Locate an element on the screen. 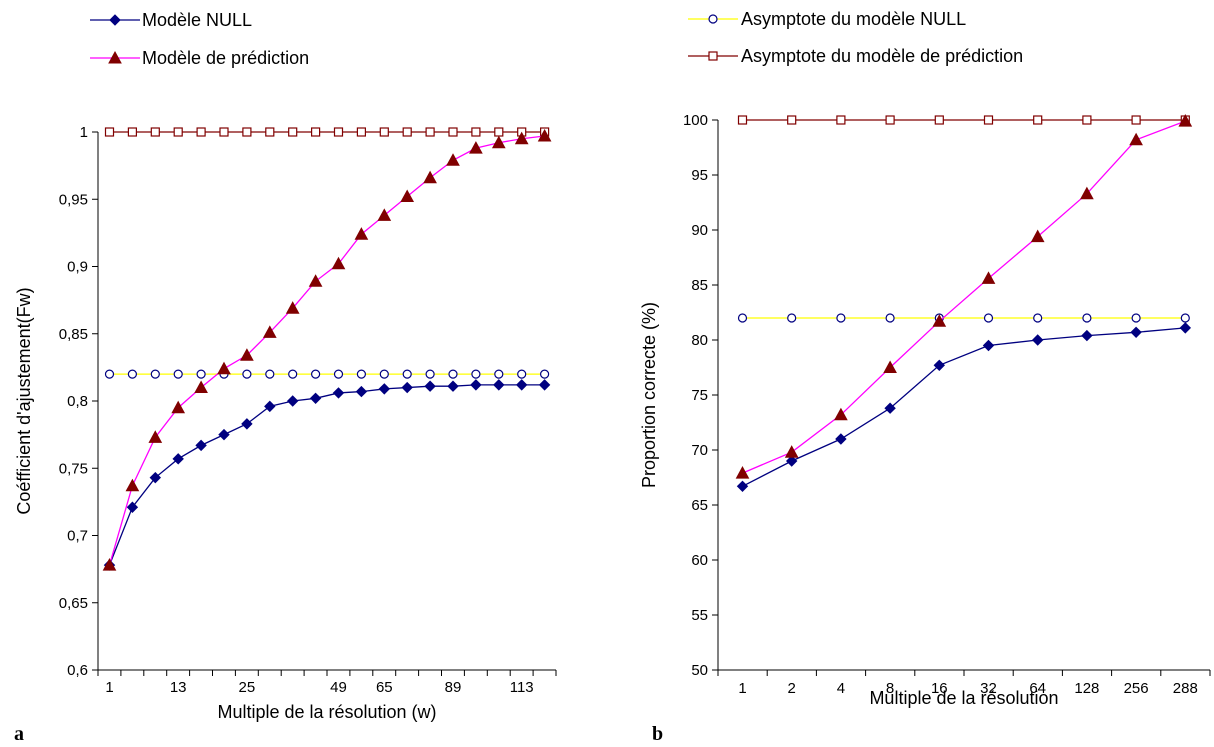  x-tick-label: 1 is located at coordinates (109, 687).